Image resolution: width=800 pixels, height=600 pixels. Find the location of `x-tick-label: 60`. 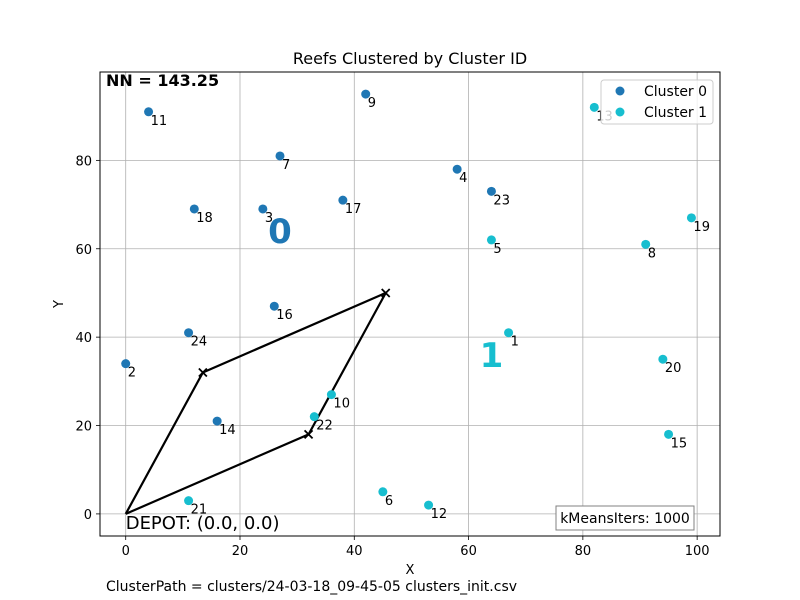

x-tick-label: 60 is located at coordinates (468, 551).